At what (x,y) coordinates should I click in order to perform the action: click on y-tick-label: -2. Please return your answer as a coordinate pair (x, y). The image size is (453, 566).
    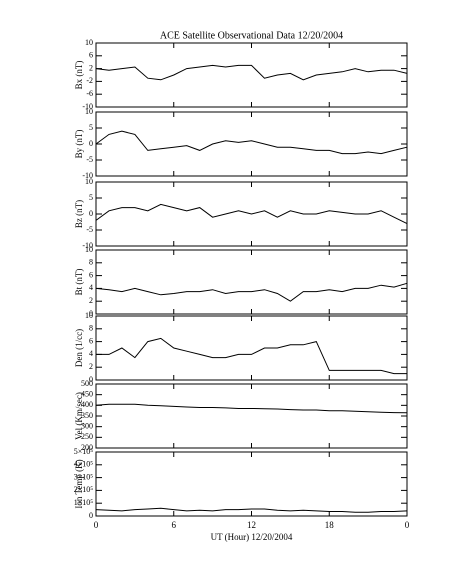
    Looking at the image, I should click on (89, 80).